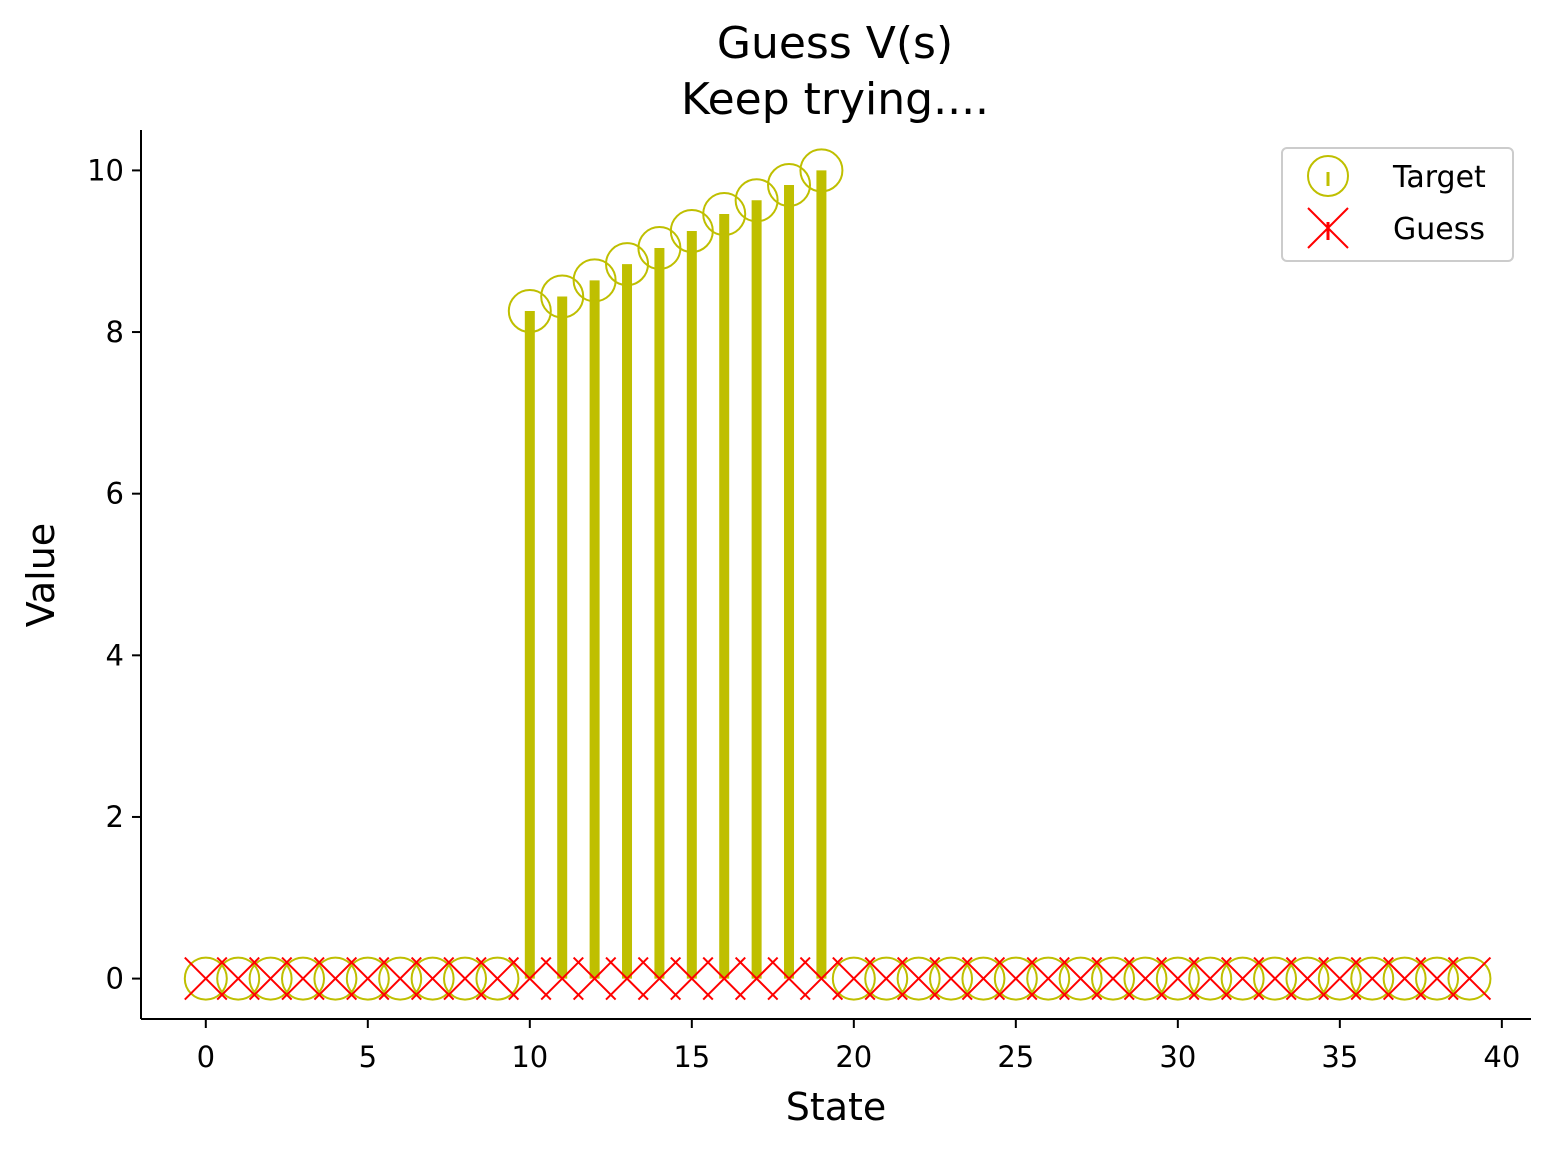 The height and width of the screenshot is (1150, 1550). What do you see at coordinates (41, 575) in the screenshot?
I see `y-axis-label: Value` at bounding box center [41, 575].